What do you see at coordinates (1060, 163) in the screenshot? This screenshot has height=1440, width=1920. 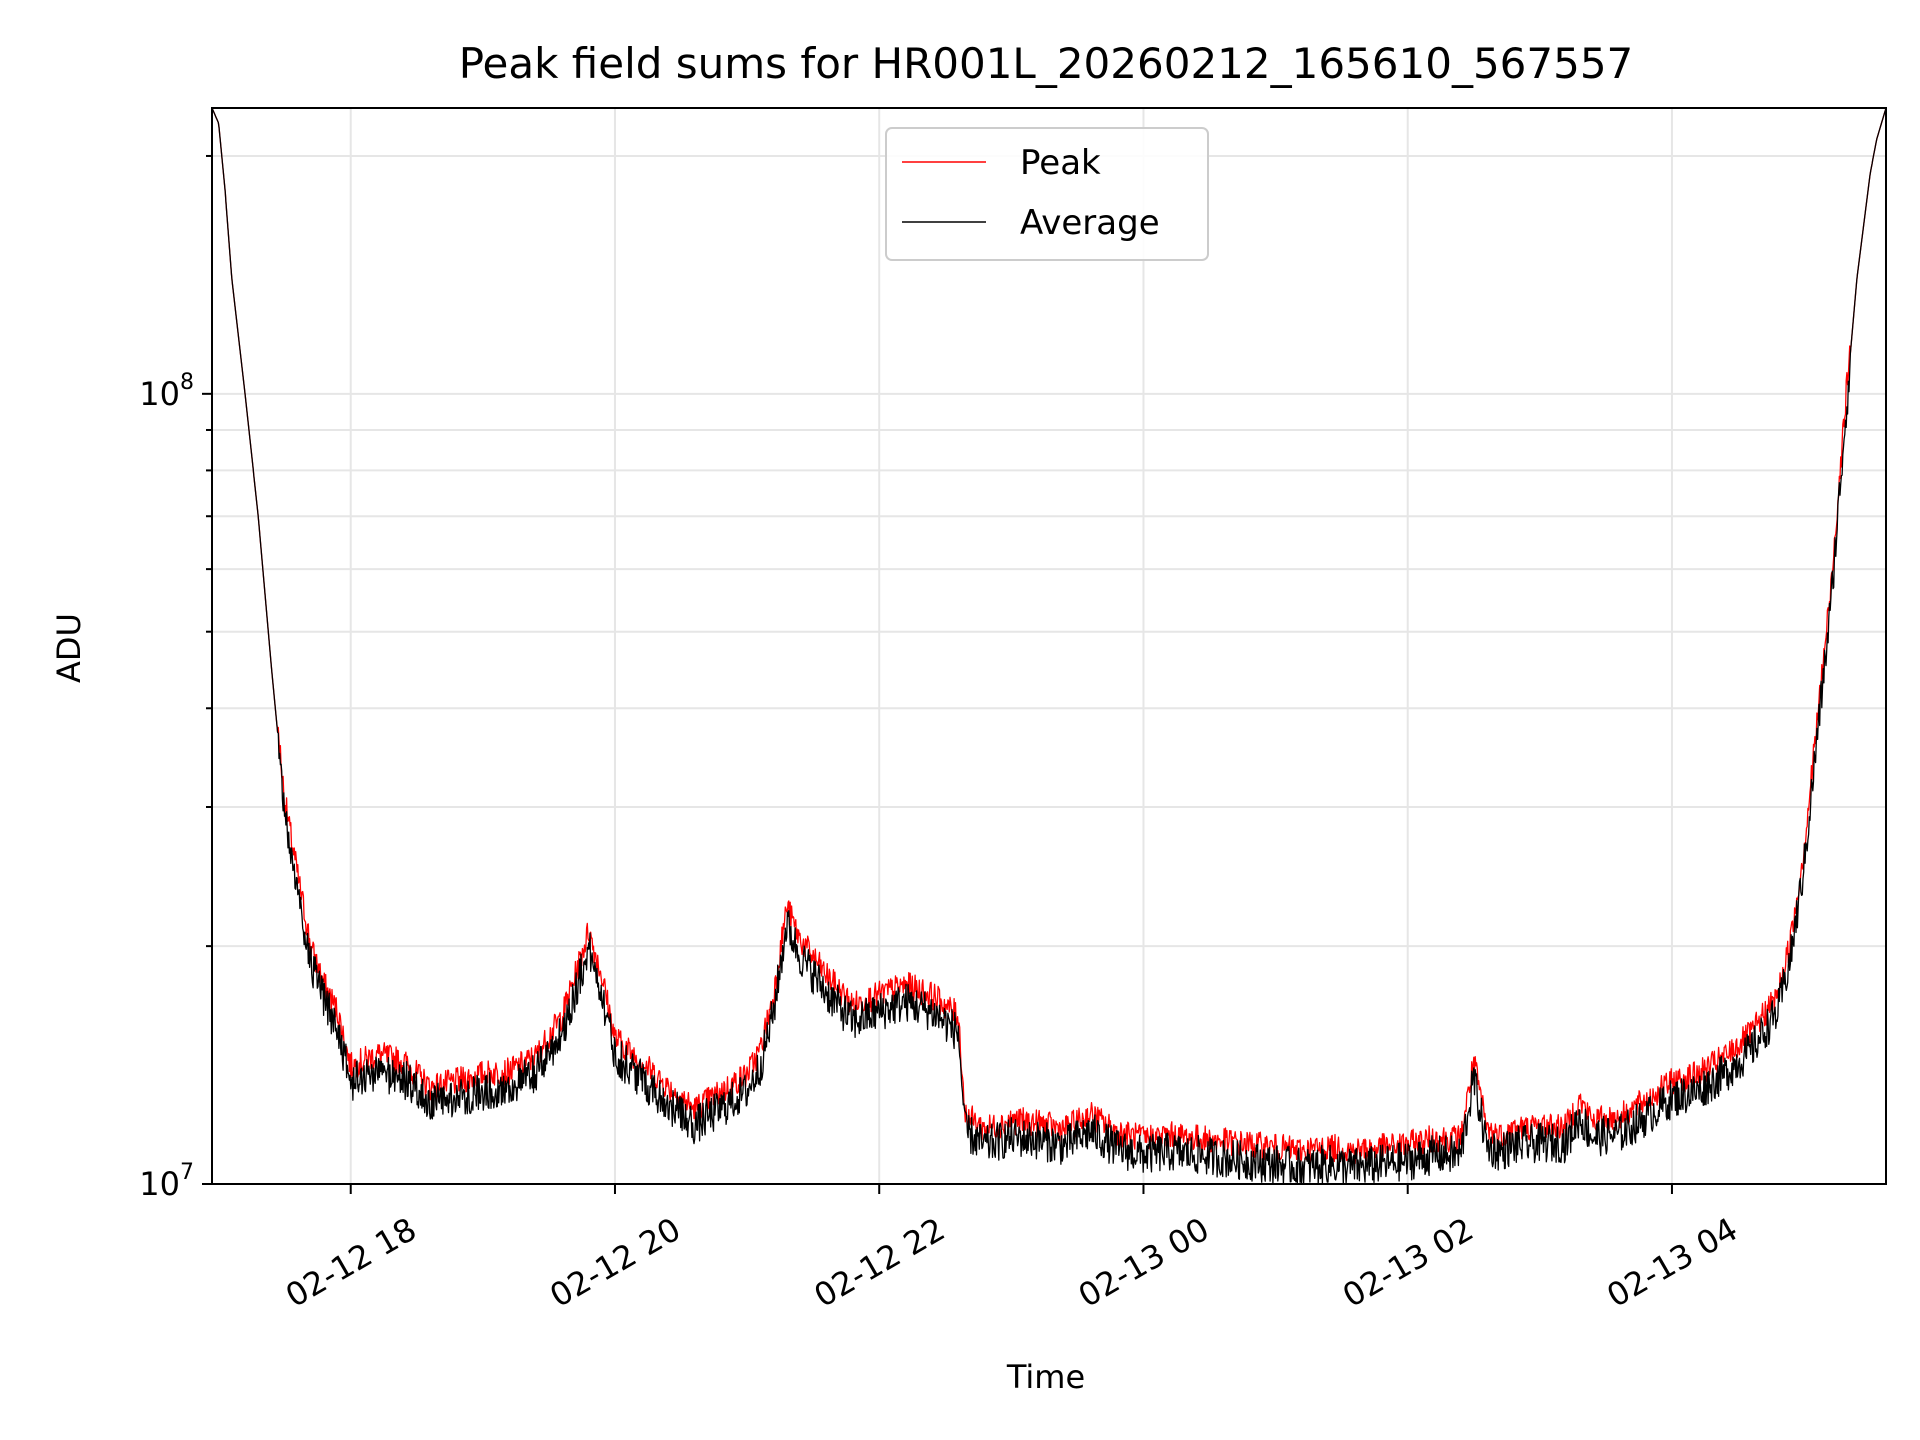 I see `legend-label-peak: Peak` at bounding box center [1060, 163].